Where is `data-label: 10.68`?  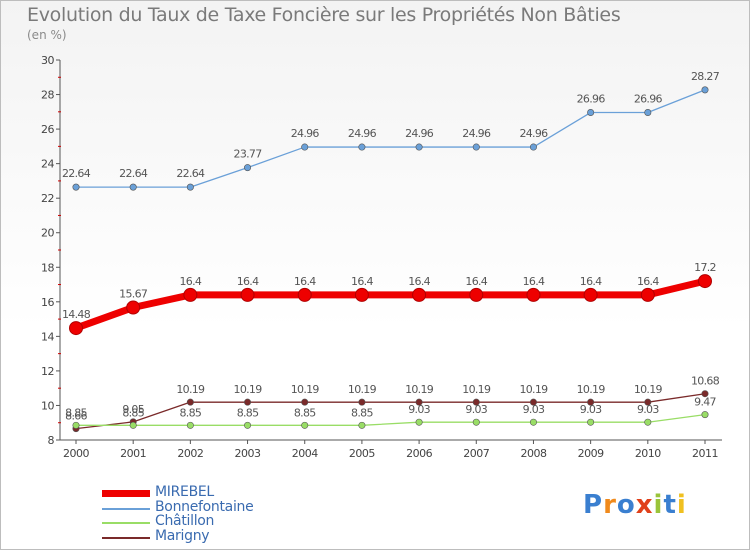
data-label: 10.68 is located at coordinates (705, 381).